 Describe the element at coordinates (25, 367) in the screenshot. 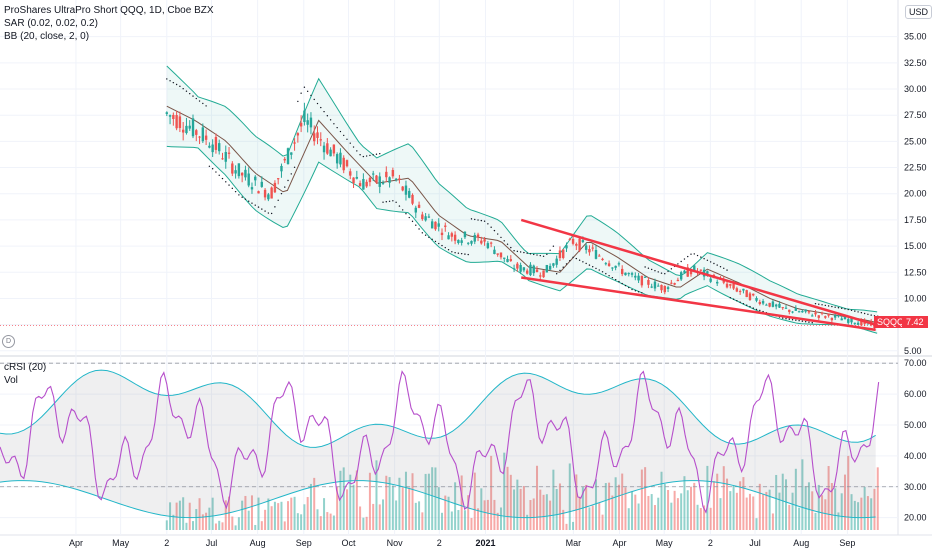

I see `legend-crsi: cRSI (20)` at that location.